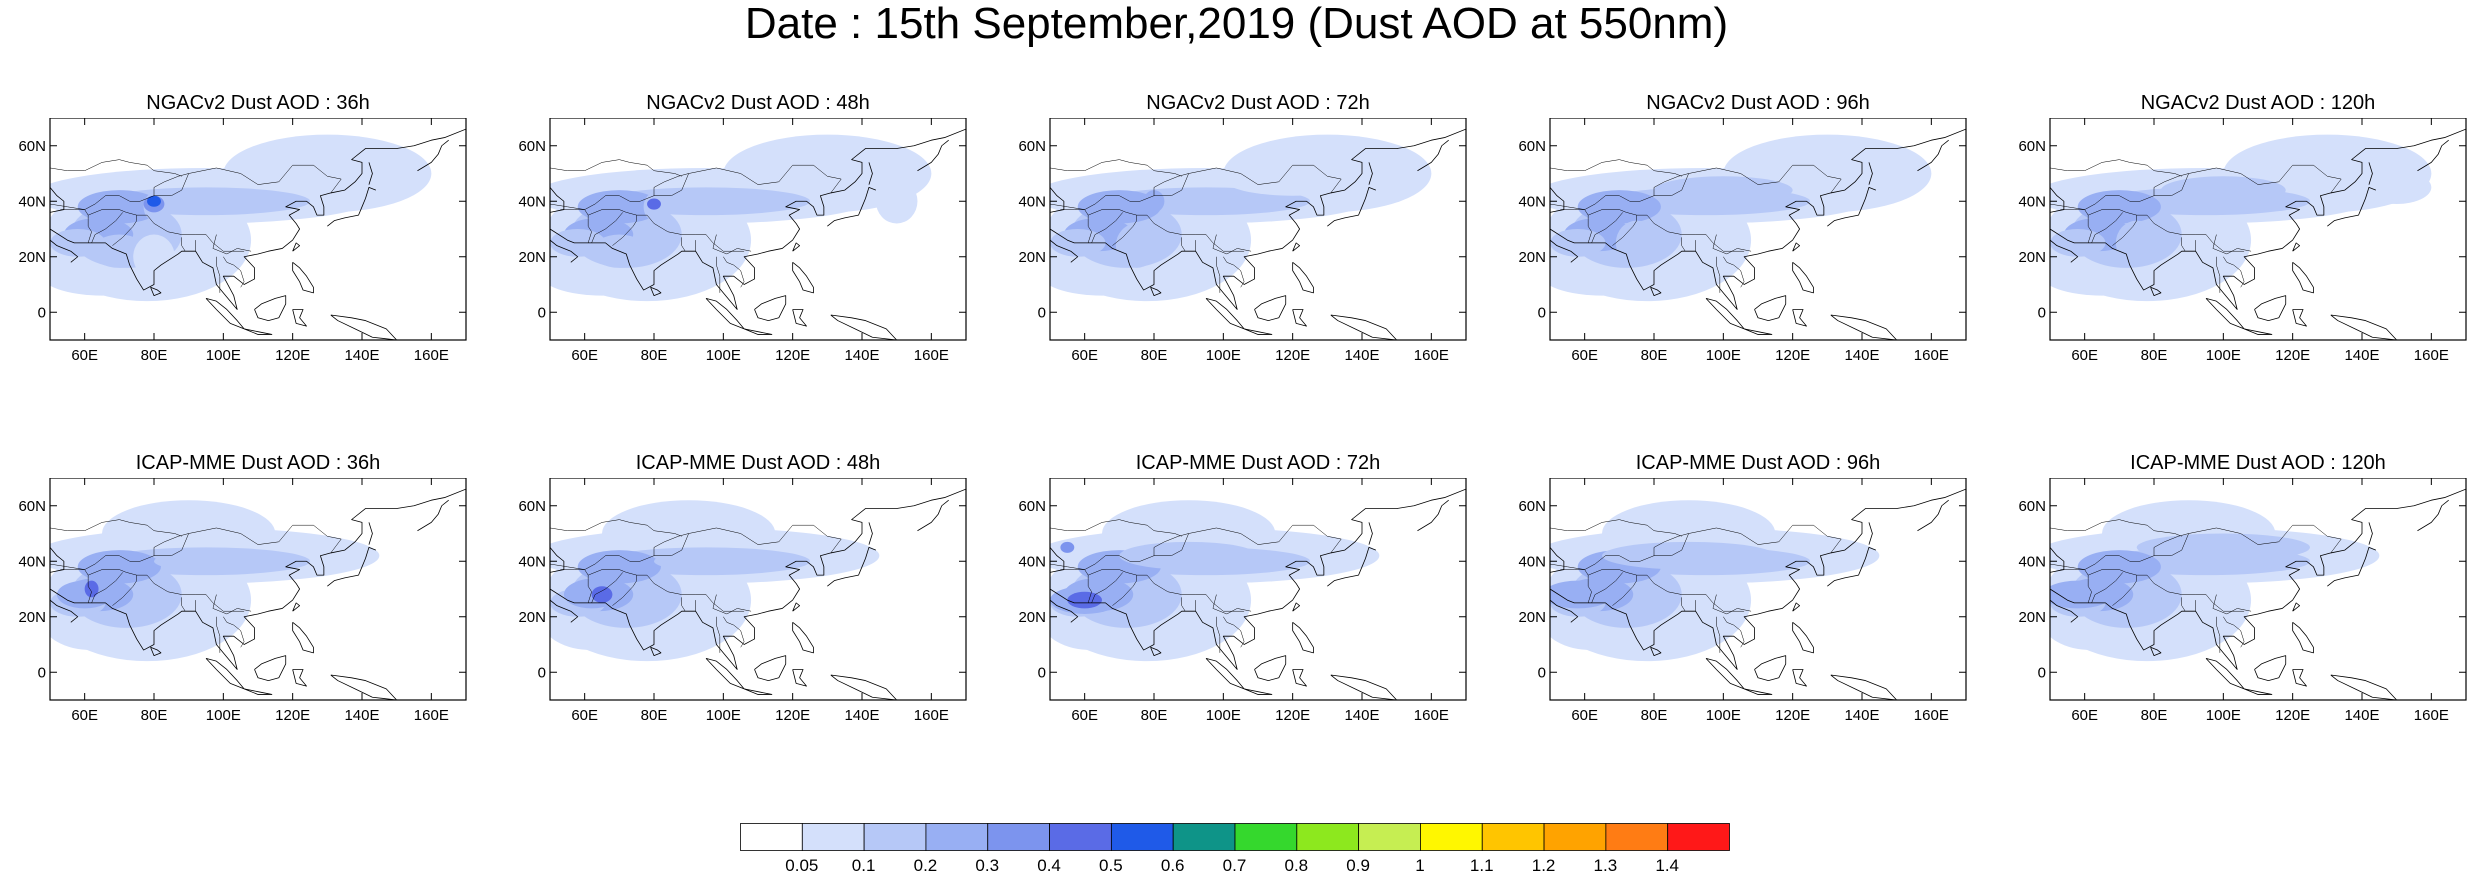  I want to click on panel-title: ICAP-MME Dust AOD : 120h, so click(2258, 463).